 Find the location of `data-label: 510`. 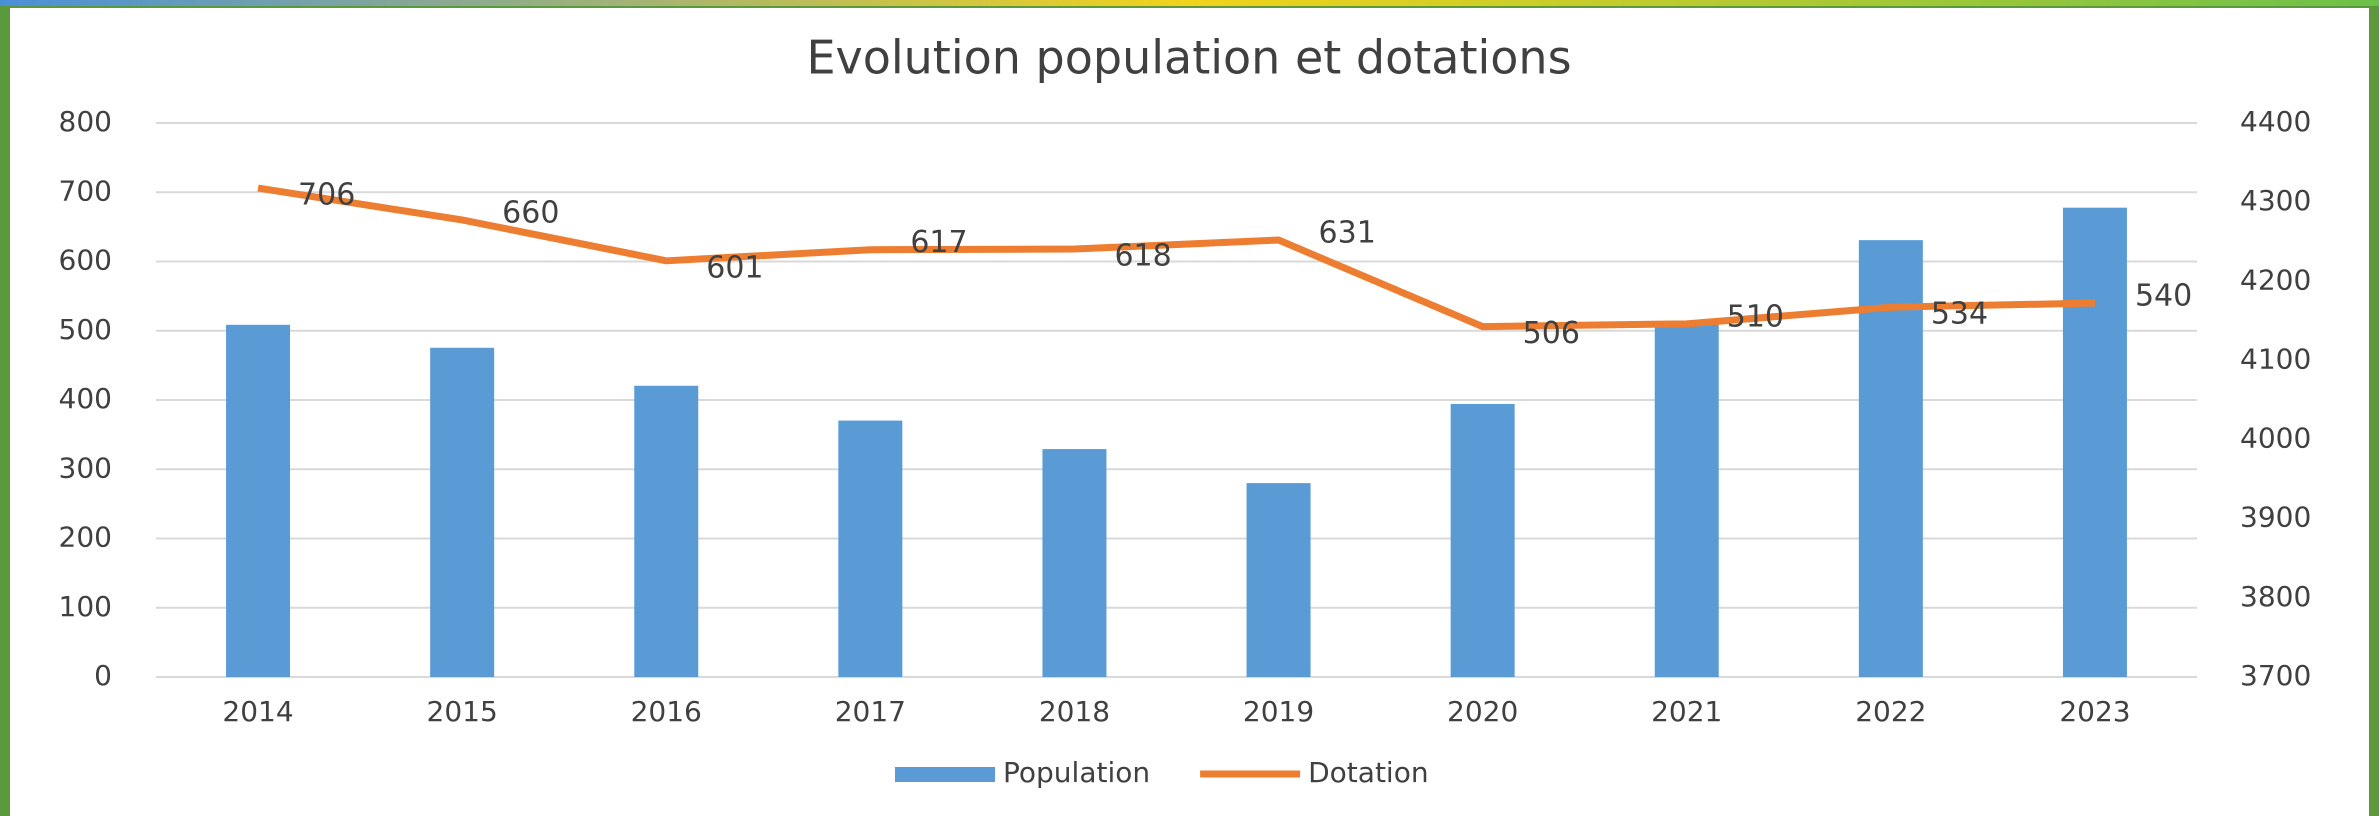

data-label: 510 is located at coordinates (1755, 316).